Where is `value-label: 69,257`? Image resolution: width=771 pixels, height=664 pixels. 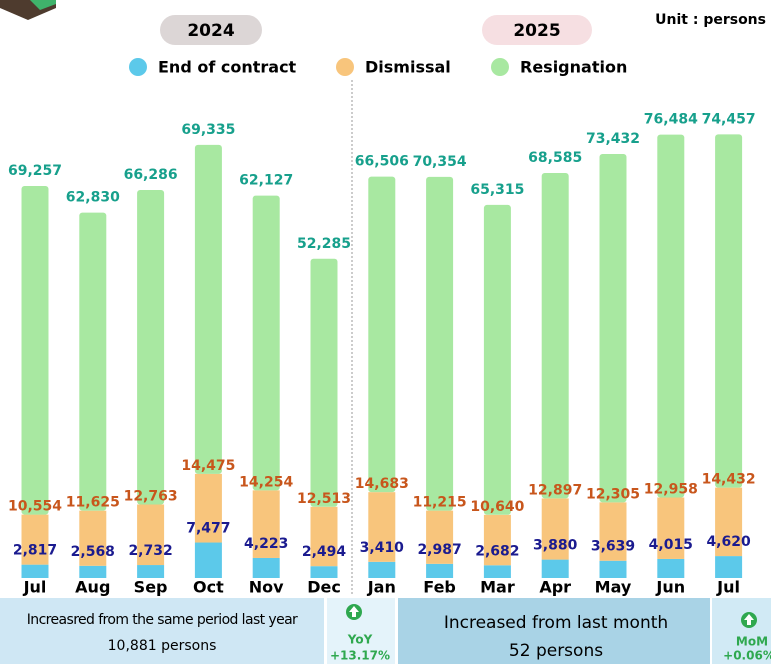 value-label: 69,257 is located at coordinates (35, 171).